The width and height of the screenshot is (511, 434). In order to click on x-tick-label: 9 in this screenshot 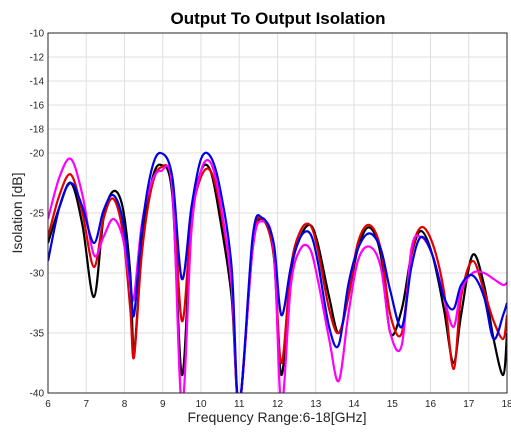, I will do `click(163, 404)`.